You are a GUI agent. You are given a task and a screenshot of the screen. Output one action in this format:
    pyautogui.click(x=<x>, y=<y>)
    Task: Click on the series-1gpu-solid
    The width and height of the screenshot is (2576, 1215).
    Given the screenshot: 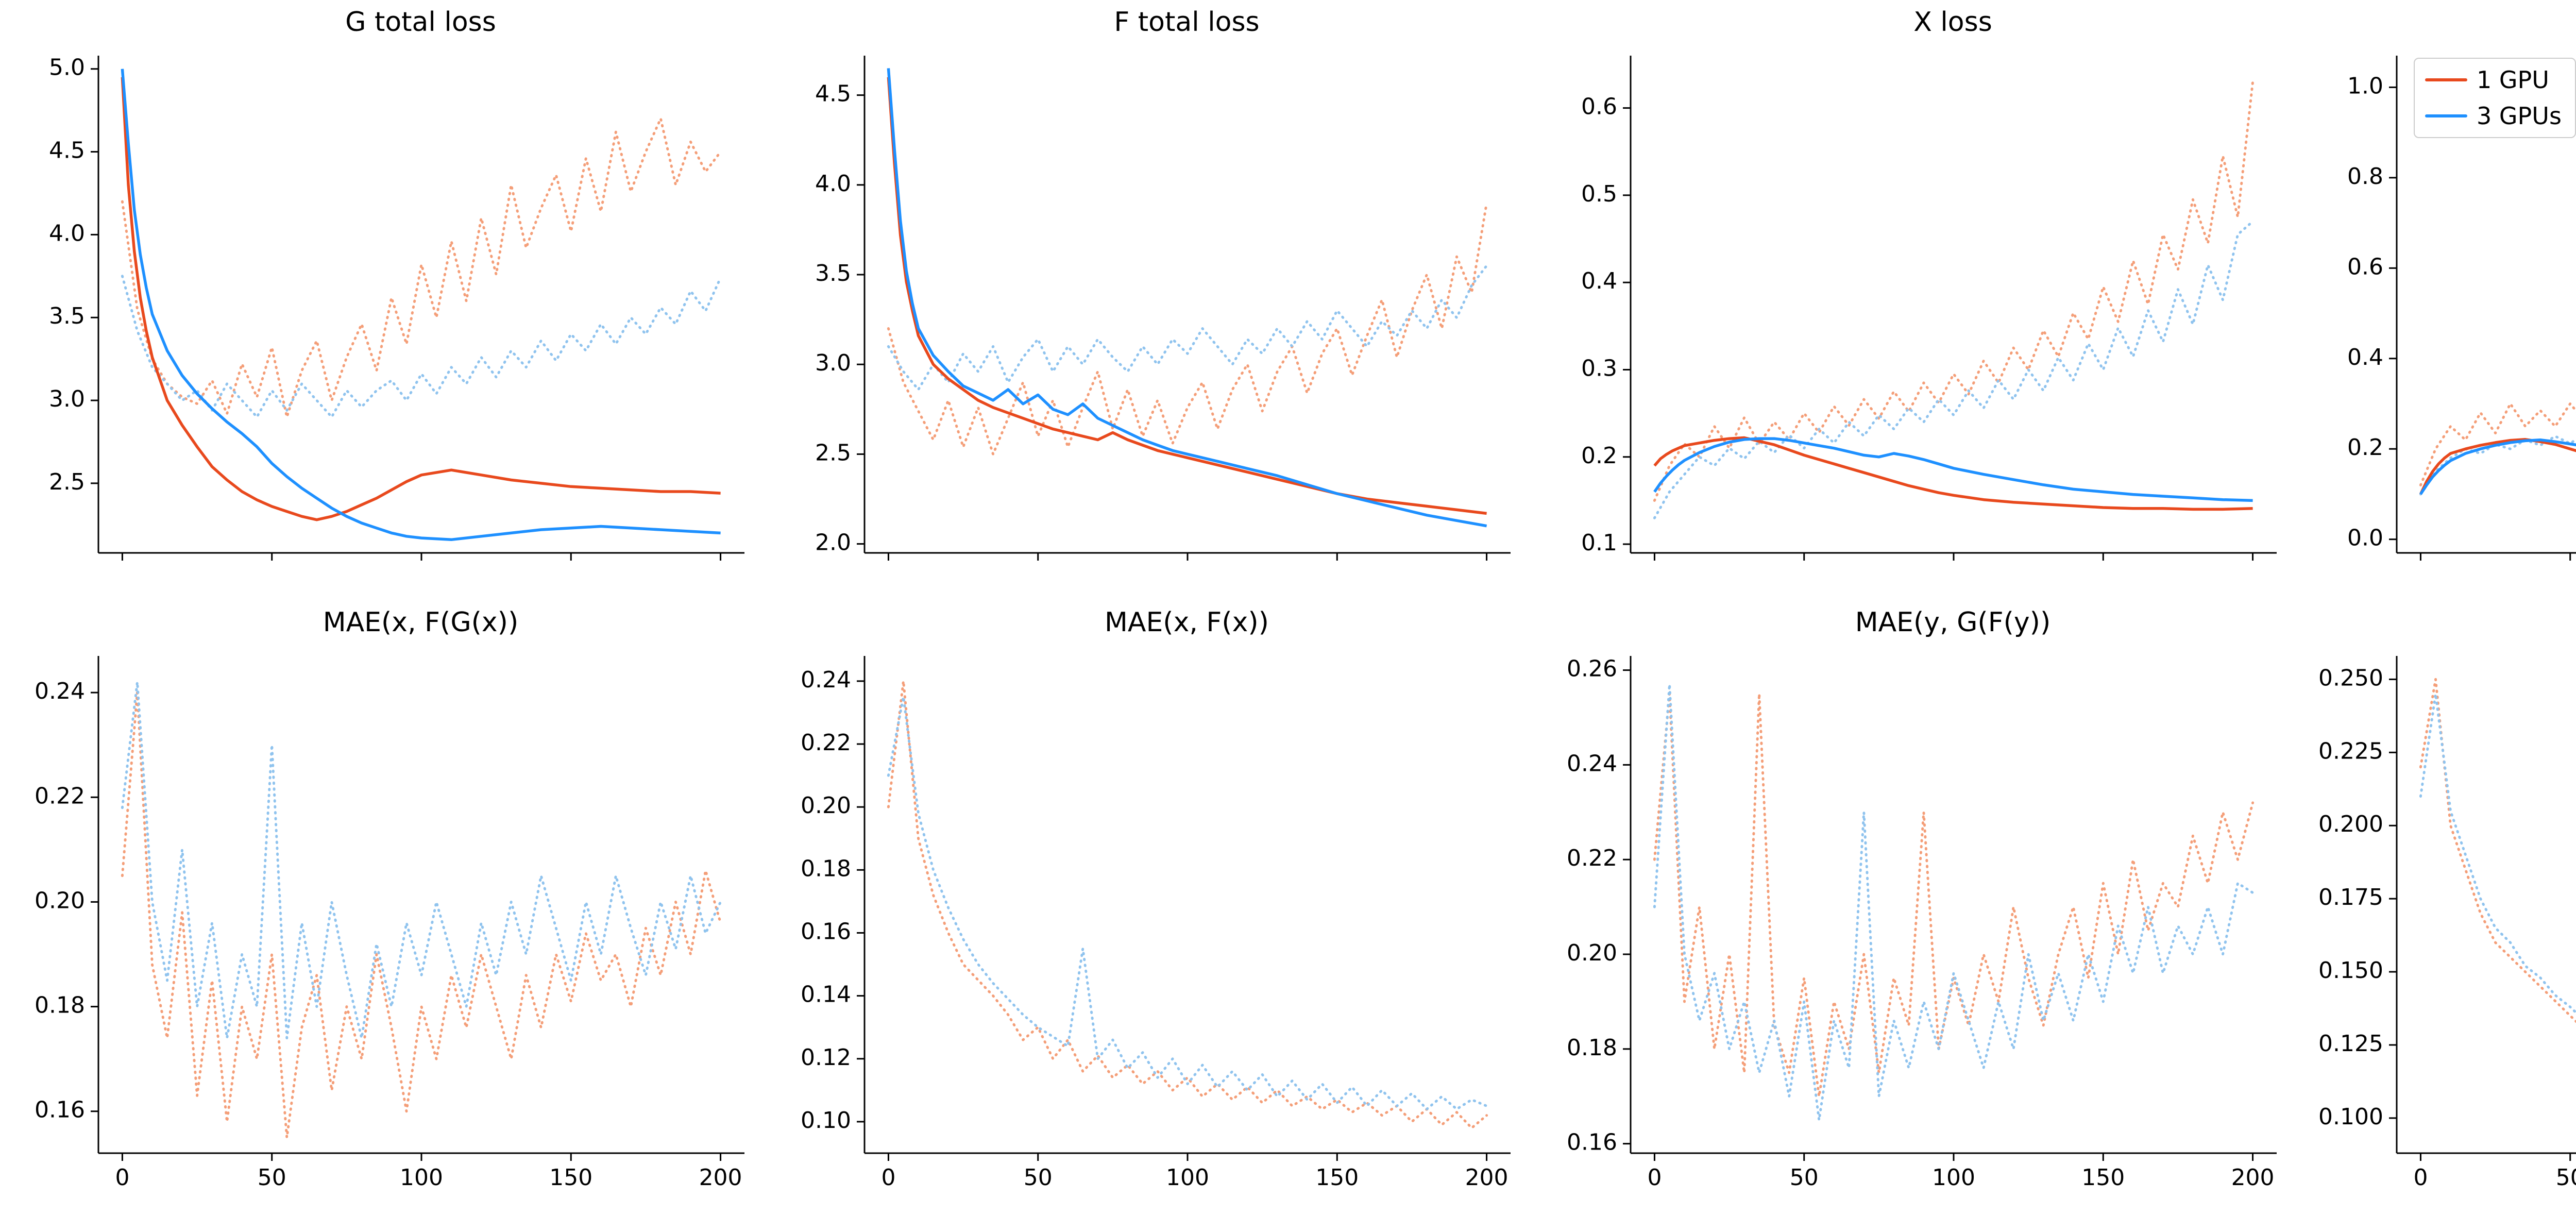 What is the action you would take?
    pyautogui.click(x=1187, y=296)
    